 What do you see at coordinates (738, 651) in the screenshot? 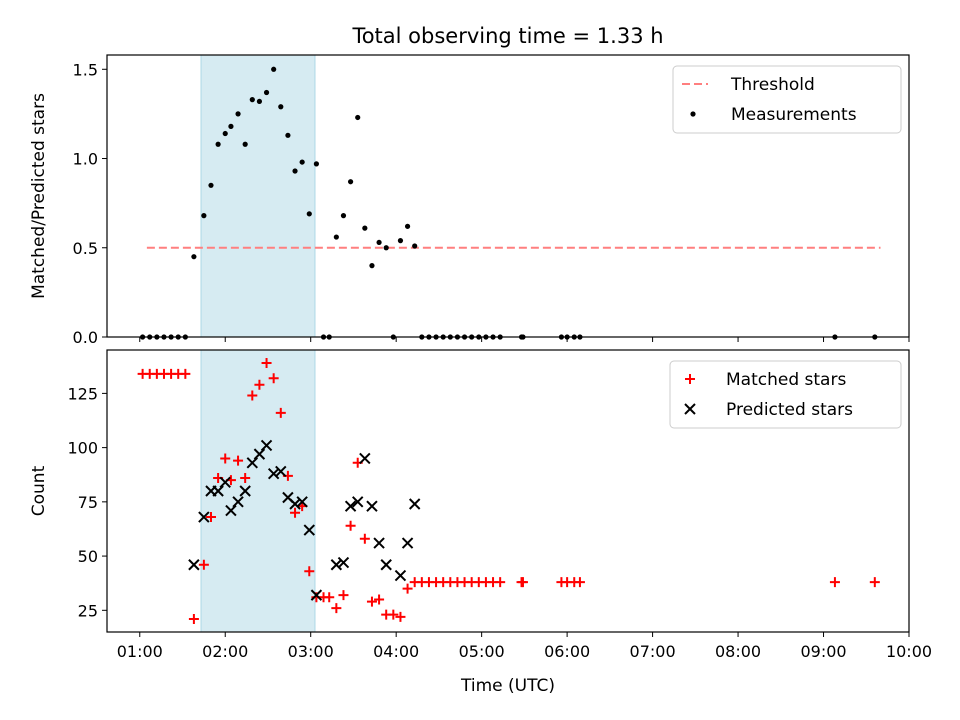
I see `x-tick-label: 08:00` at bounding box center [738, 651].